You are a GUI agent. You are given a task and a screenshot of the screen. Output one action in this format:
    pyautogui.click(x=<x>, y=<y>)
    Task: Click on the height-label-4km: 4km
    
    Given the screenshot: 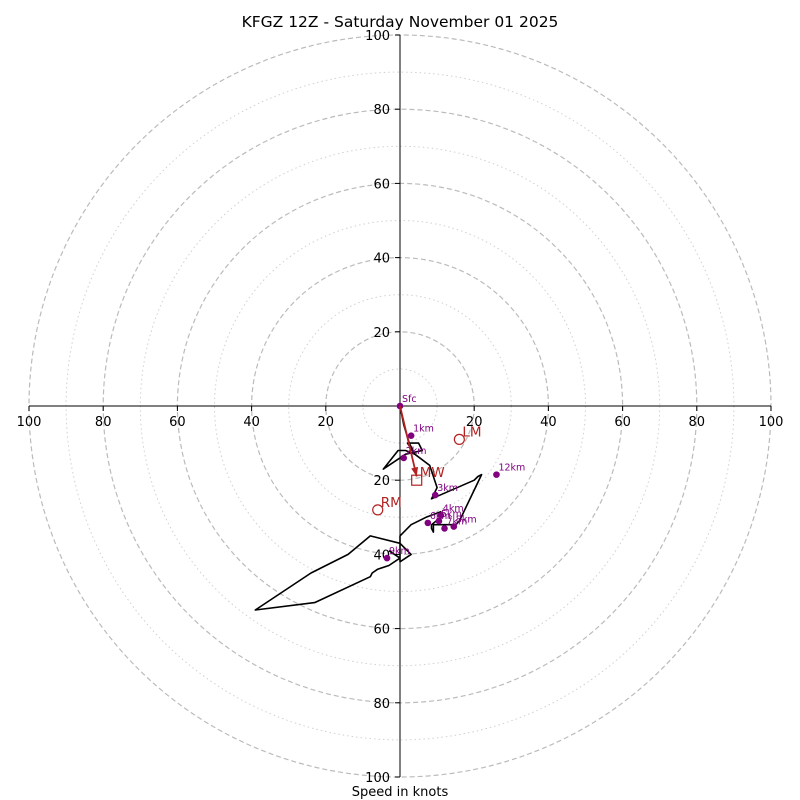 What is the action you would take?
    pyautogui.click(x=453, y=508)
    